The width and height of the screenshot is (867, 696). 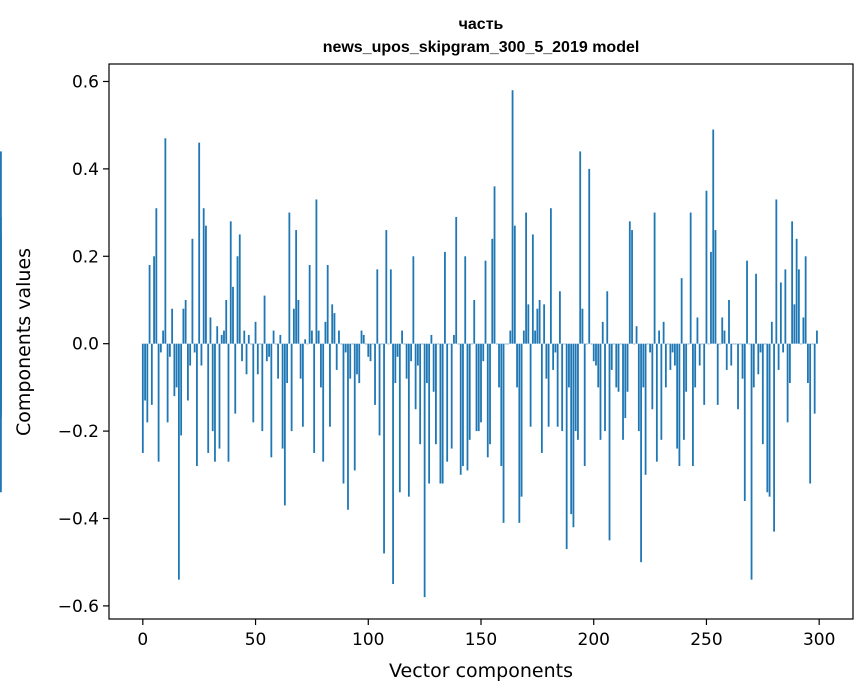 What do you see at coordinates (85, 170) in the screenshot?
I see `y-tick-label: 0.4` at bounding box center [85, 170].